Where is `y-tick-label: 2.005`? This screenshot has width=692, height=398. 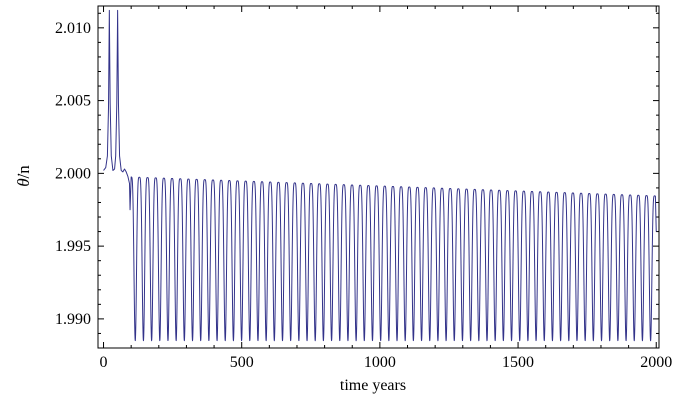 y-tick-label: 2.005 is located at coordinates (73, 101).